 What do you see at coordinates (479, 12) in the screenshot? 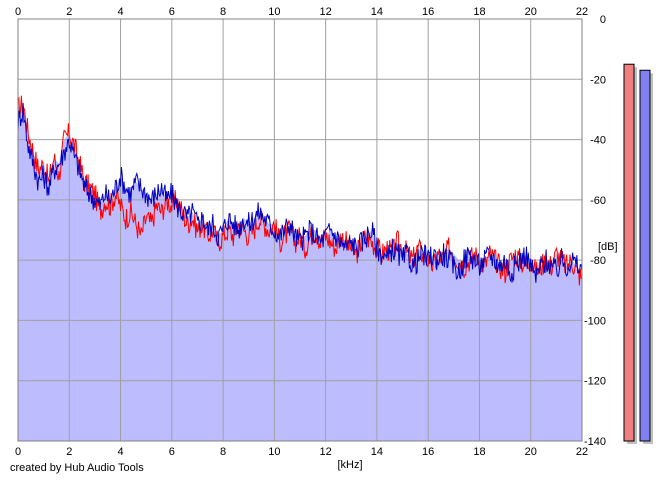
I see `x-tick-label-top: 18` at bounding box center [479, 12].